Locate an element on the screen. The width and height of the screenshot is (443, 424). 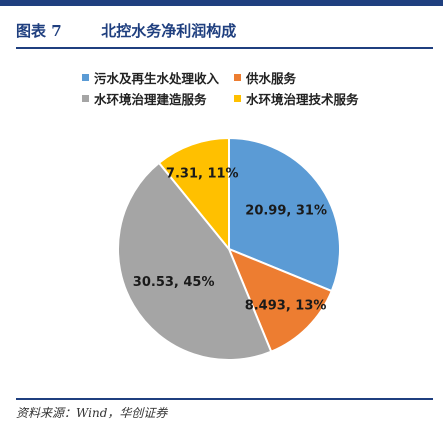
figure-label: 图表 7 is located at coordinates (39, 31).